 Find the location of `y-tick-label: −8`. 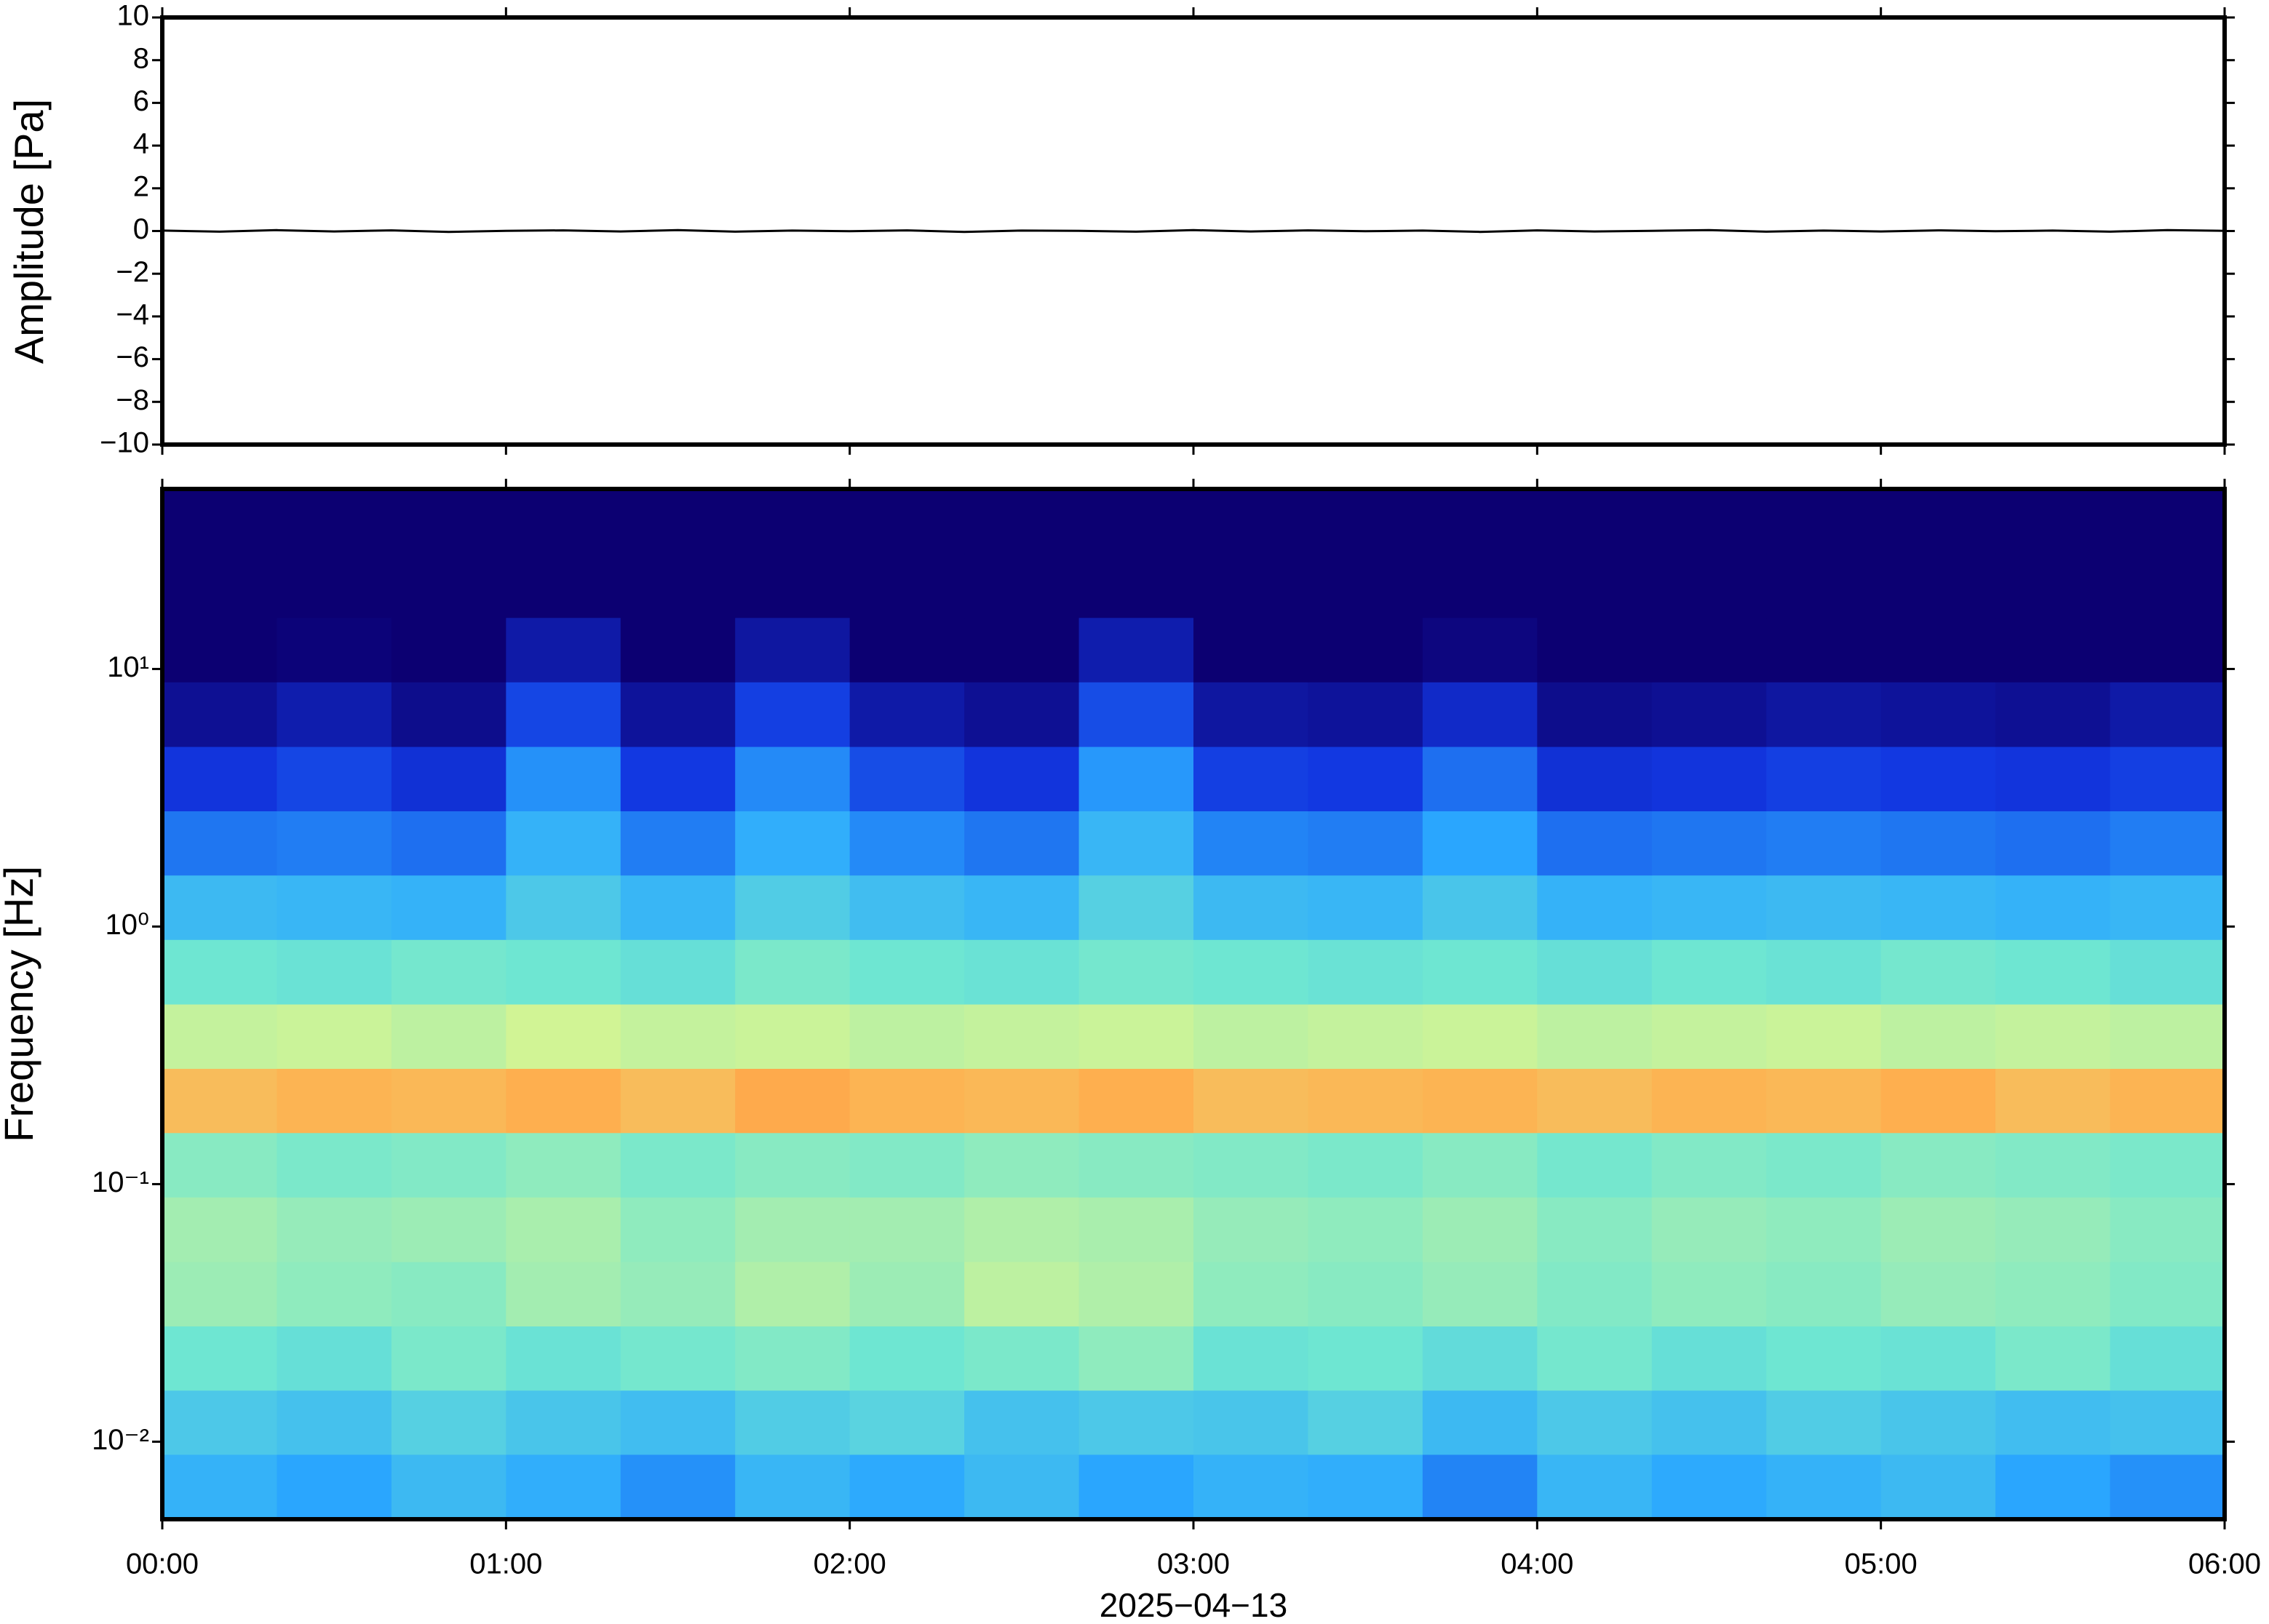

y-tick-label: −8 is located at coordinates (133, 400).